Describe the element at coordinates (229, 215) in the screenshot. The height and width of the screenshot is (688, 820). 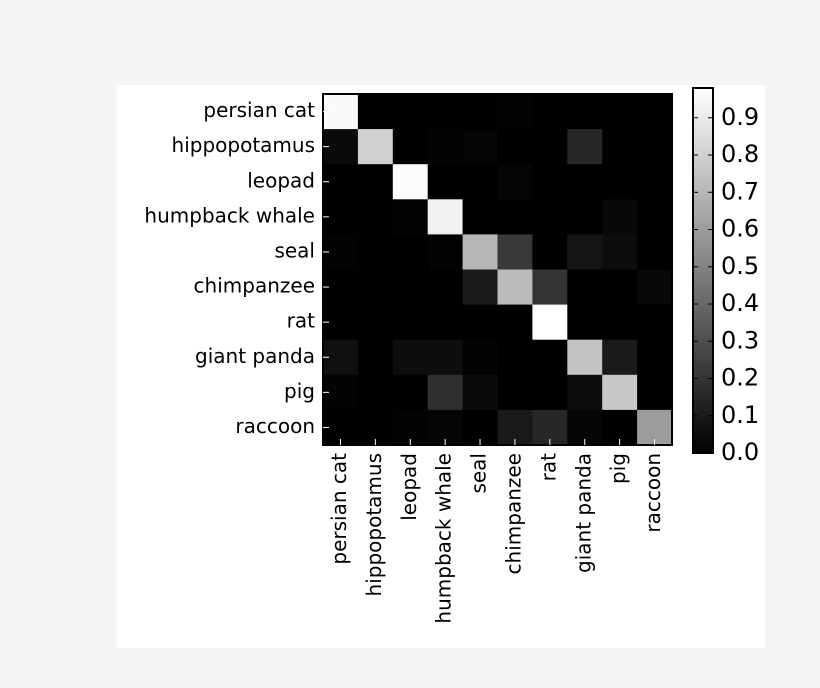
I see `y-tick-label: humpback whale` at that location.